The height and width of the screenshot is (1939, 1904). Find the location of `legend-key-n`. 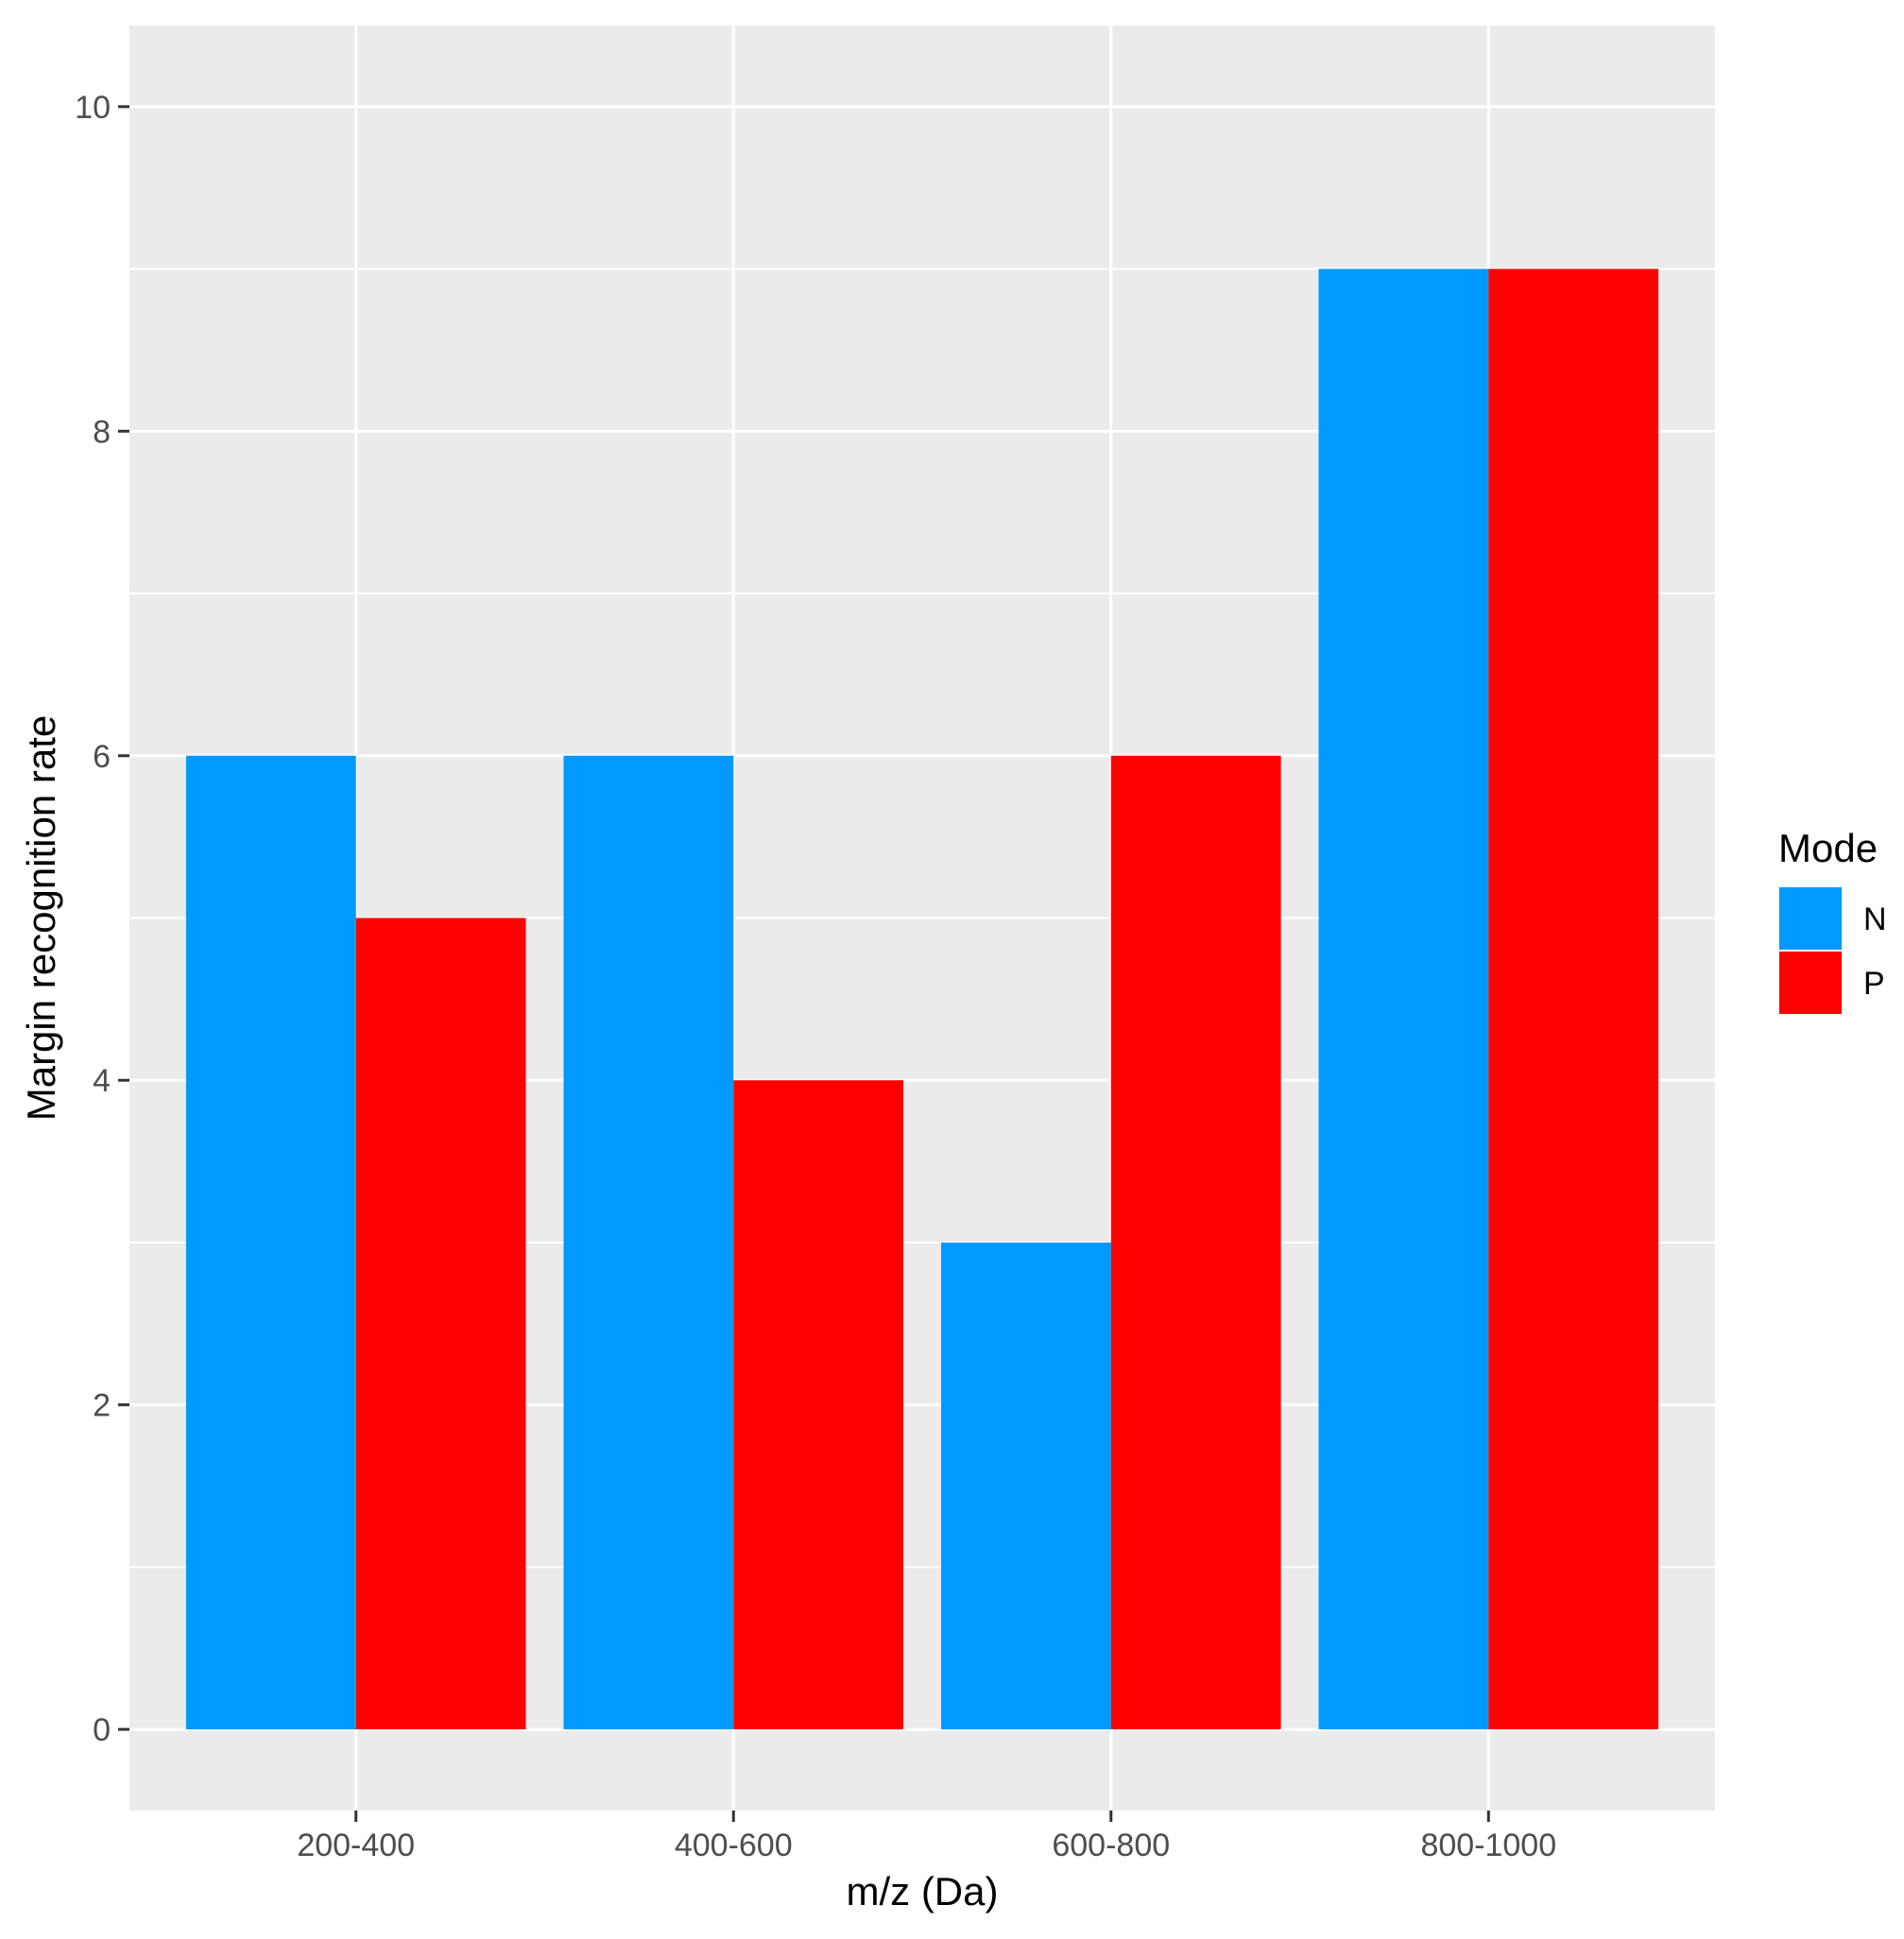

legend-key-n is located at coordinates (1810, 918).